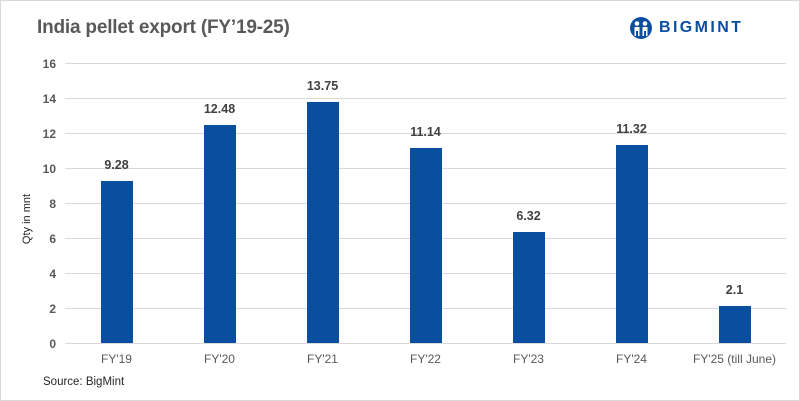  Describe the element at coordinates (219, 359) in the screenshot. I see `x-tick-label: FY'20` at that location.